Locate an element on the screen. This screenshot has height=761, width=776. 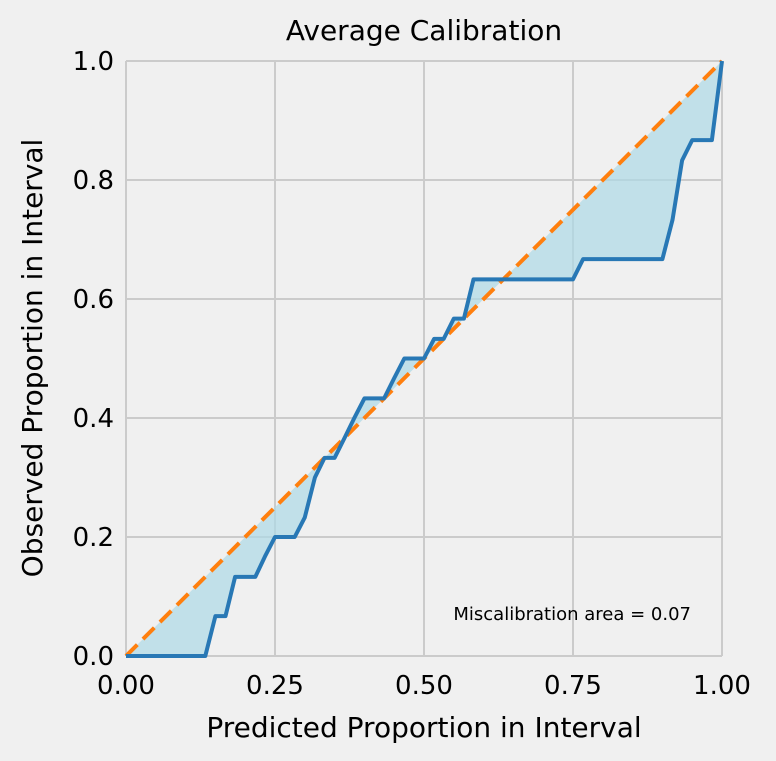
y-tick-label: 1.0 is located at coordinates (93, 62).